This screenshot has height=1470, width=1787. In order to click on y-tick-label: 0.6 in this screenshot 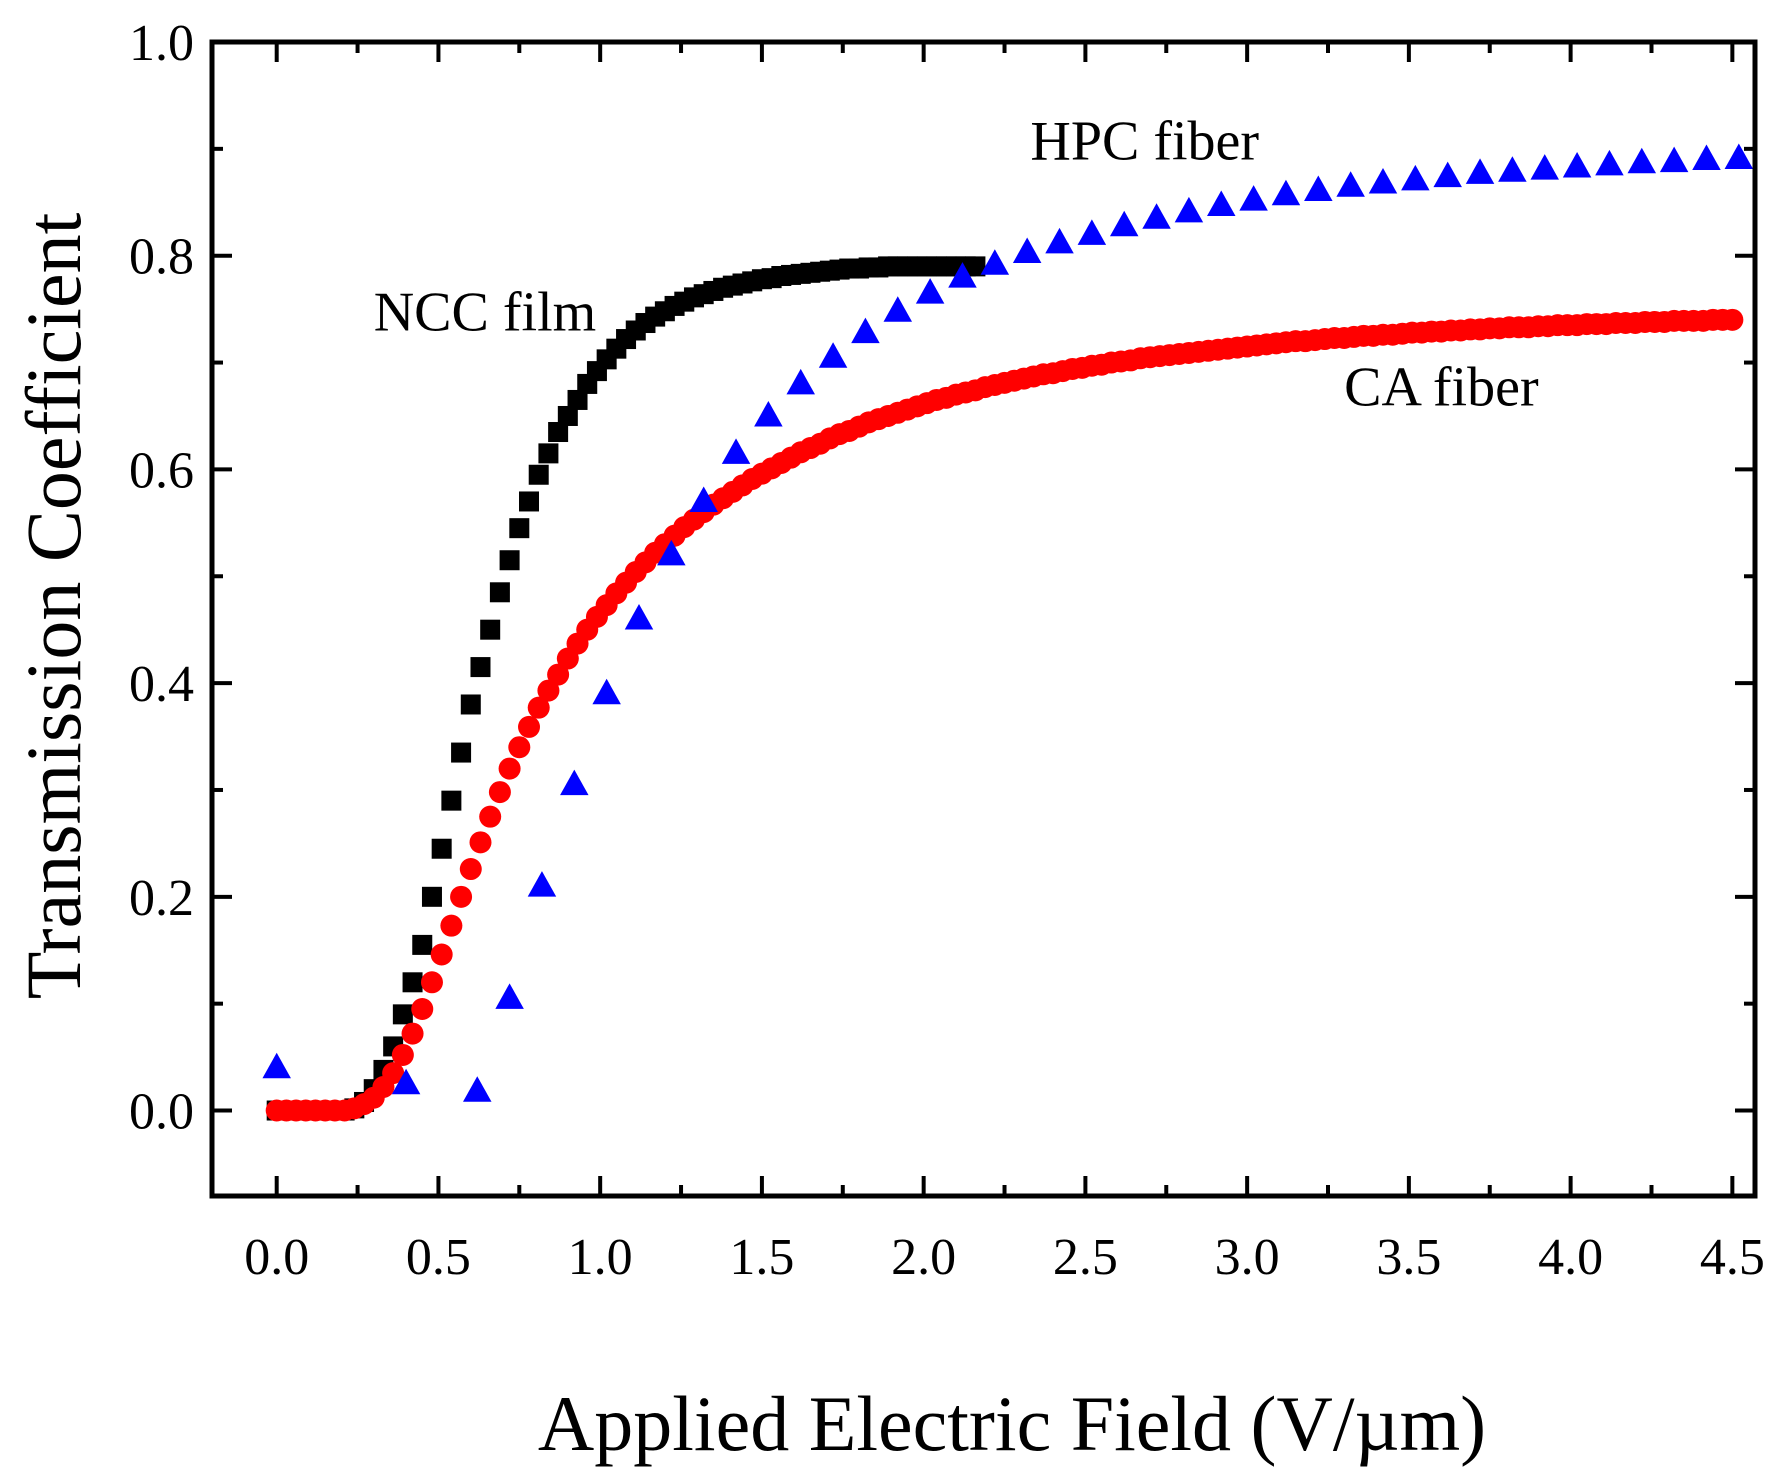, I will do `click(161, 470)`.